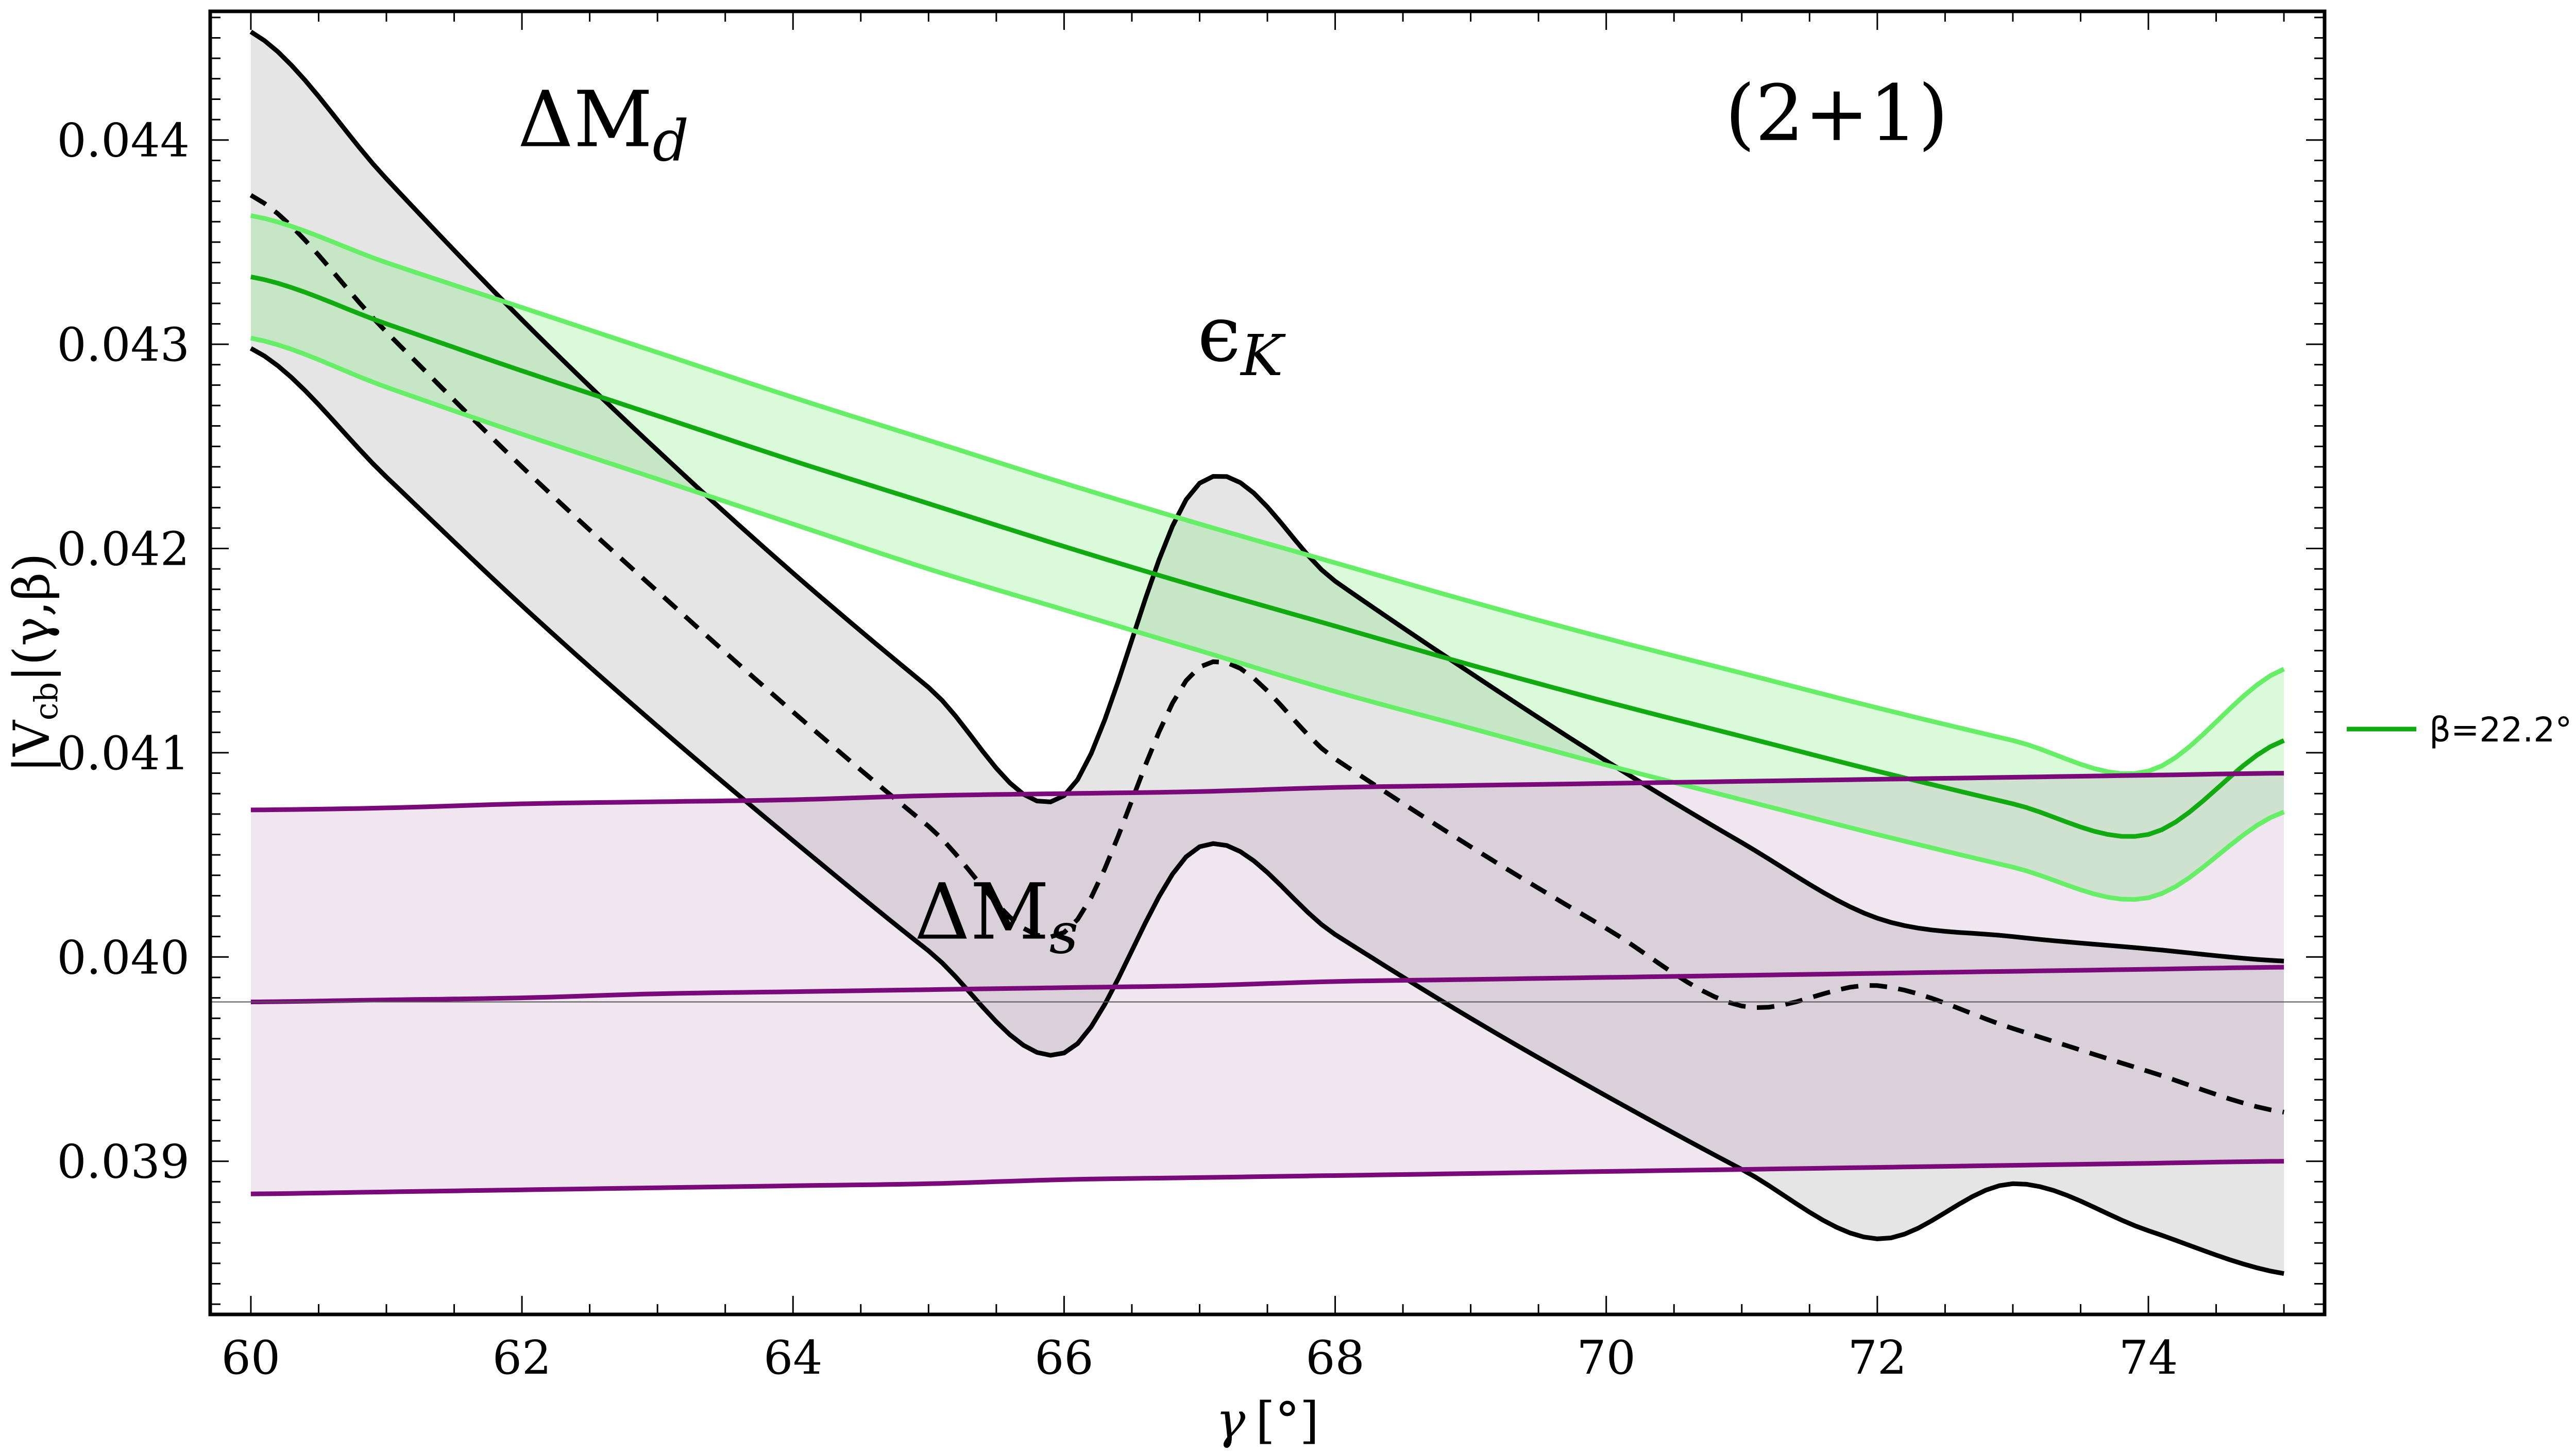 The image size is (2576, 1452). Describe the element at coordinates (1267, 984) in the screenshot. I see `line-delta-ms-central` at that location.